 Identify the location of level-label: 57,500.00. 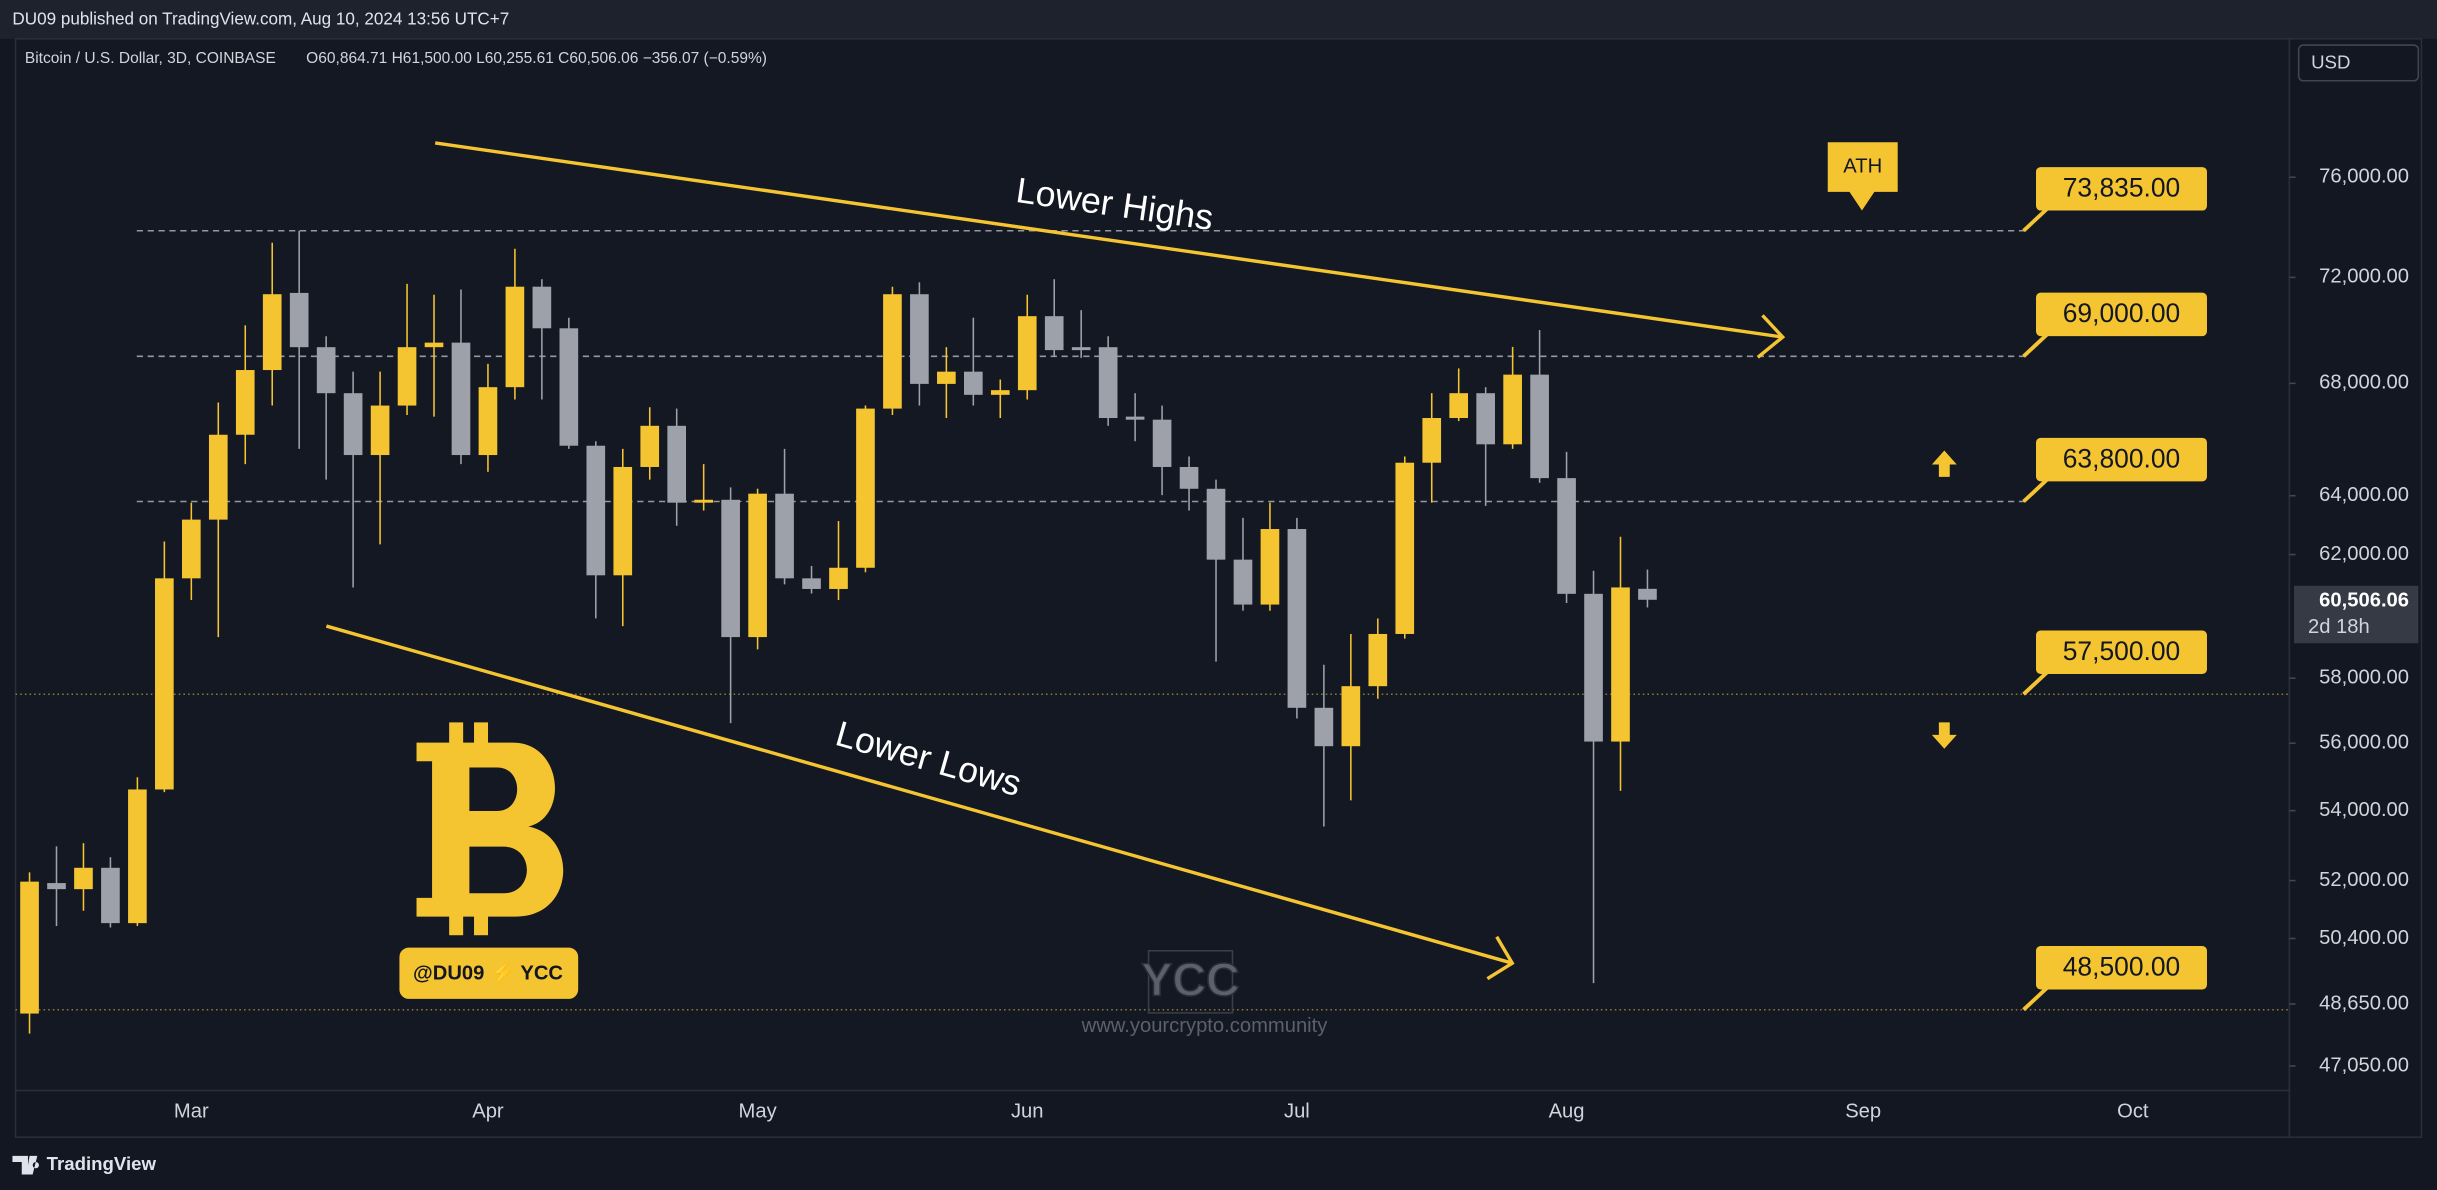
(2122, 651).